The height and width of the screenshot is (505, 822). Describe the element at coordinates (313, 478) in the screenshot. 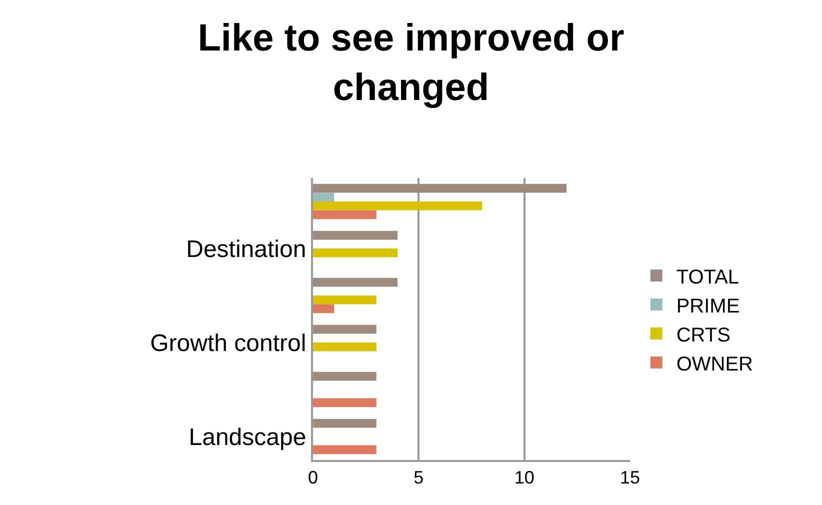

I see `x-tick-label: 0` at that location.